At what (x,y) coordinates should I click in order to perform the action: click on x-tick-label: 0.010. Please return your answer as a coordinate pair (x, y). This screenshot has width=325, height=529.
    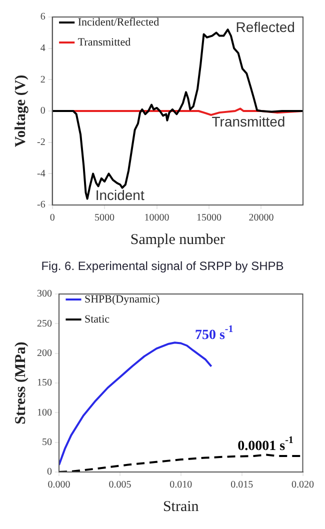
    Looking at the image, I should click on (181, 485).